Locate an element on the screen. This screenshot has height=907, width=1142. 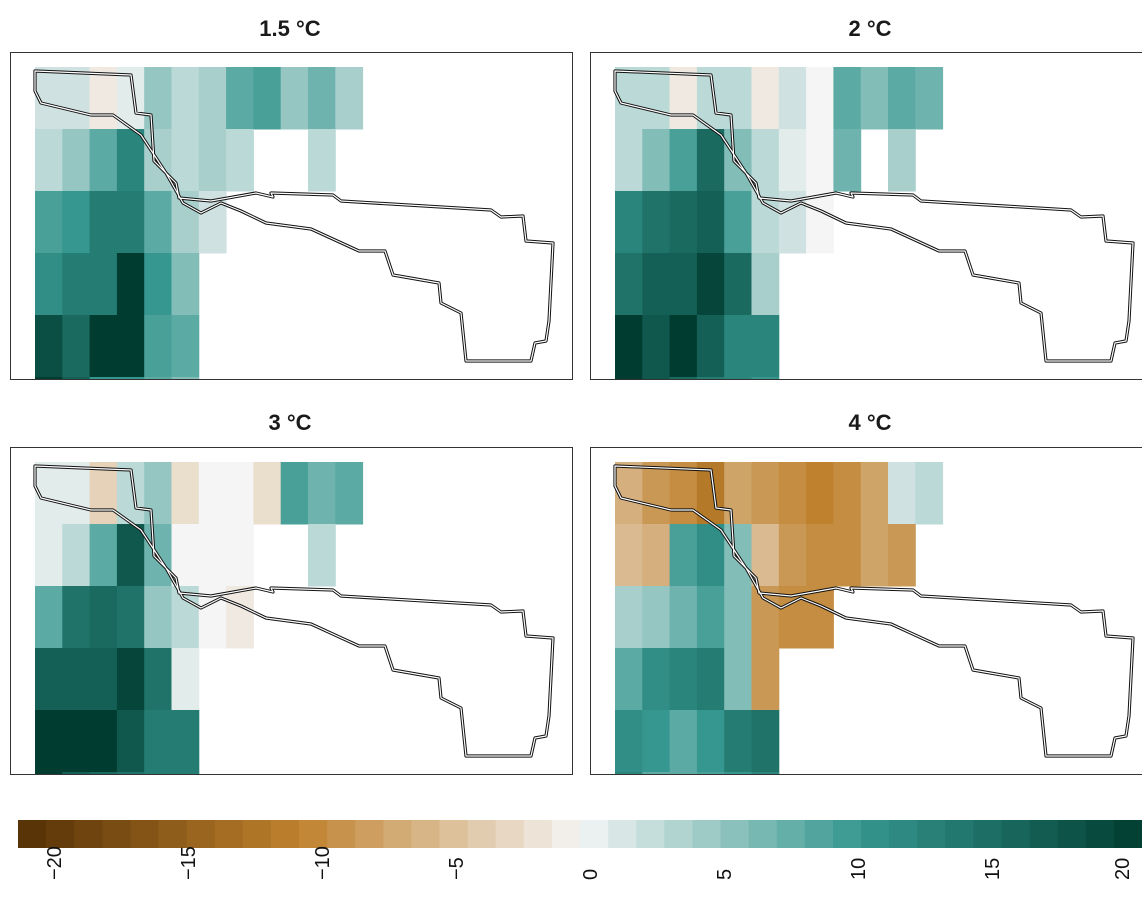
legend-tick-label: −5 is located at coordinates (457, 868).